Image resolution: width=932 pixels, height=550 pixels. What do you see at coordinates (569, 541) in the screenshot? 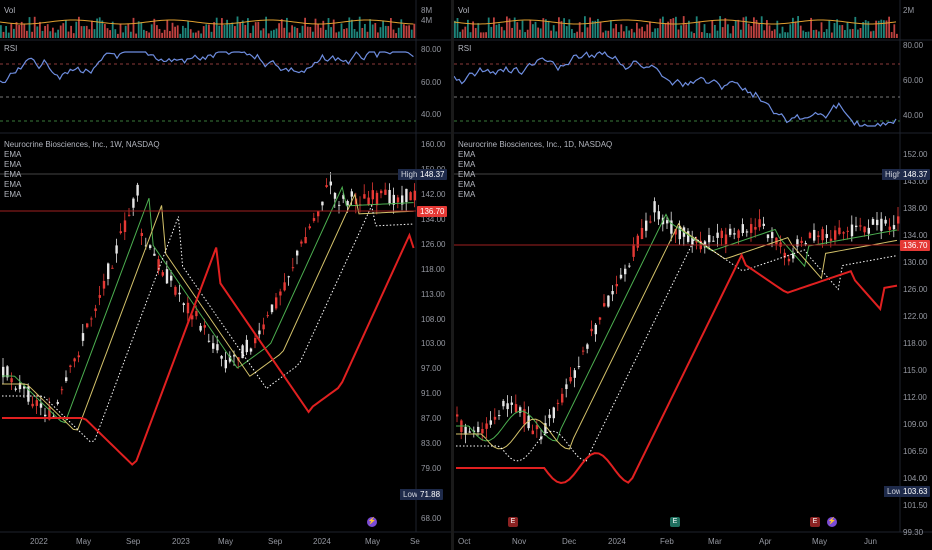
I see `time-axis-label: Dec` at bounding box center [569, 541].